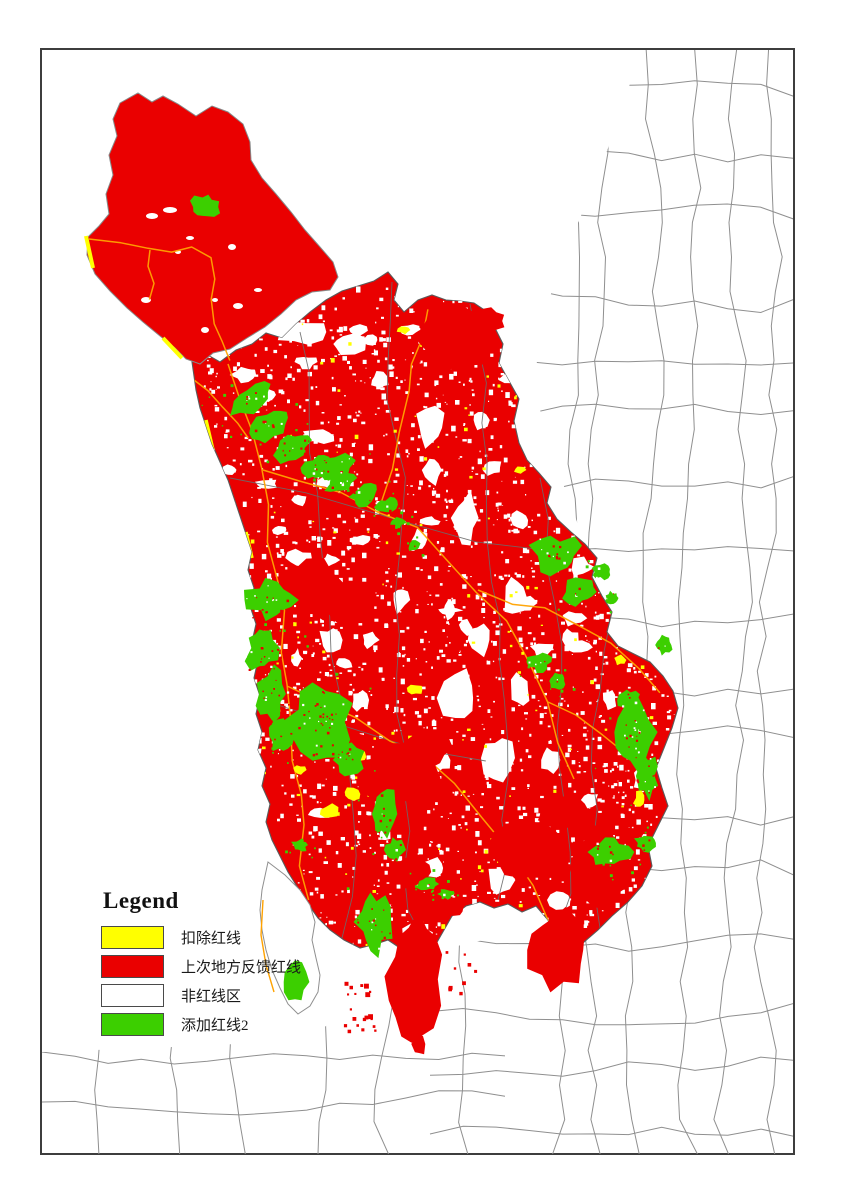 The height and width of the screenshot is (1201, 850). I want to click on nw-red-region, so click(211, 228).